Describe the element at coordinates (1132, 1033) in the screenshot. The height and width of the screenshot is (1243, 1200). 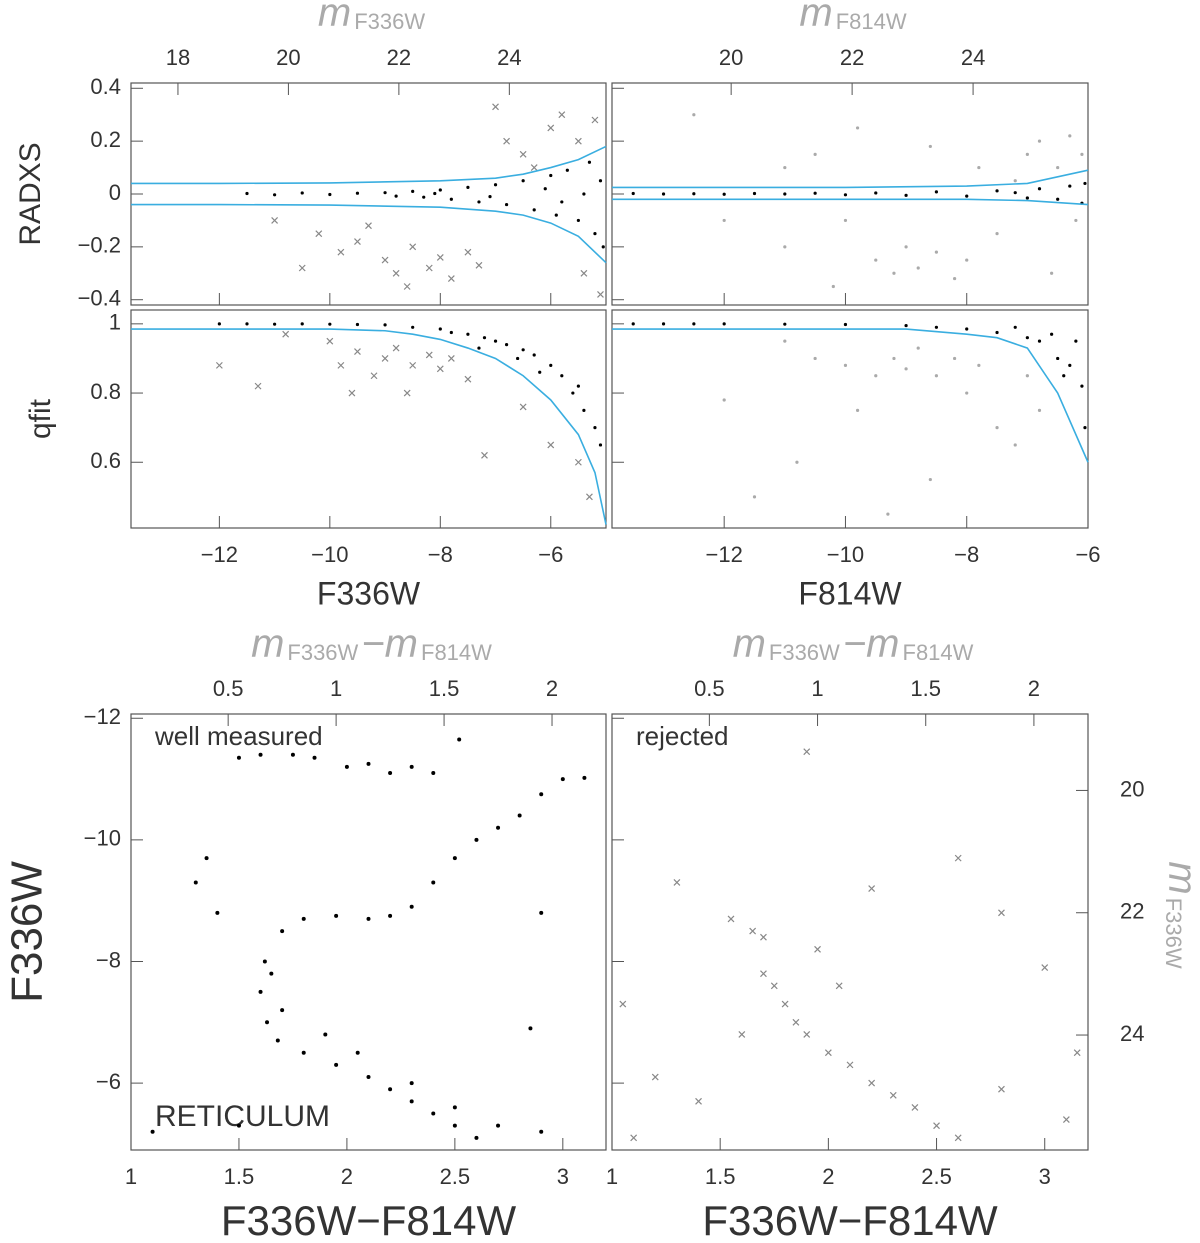
I see `y2-tick-label: 24` at that location.